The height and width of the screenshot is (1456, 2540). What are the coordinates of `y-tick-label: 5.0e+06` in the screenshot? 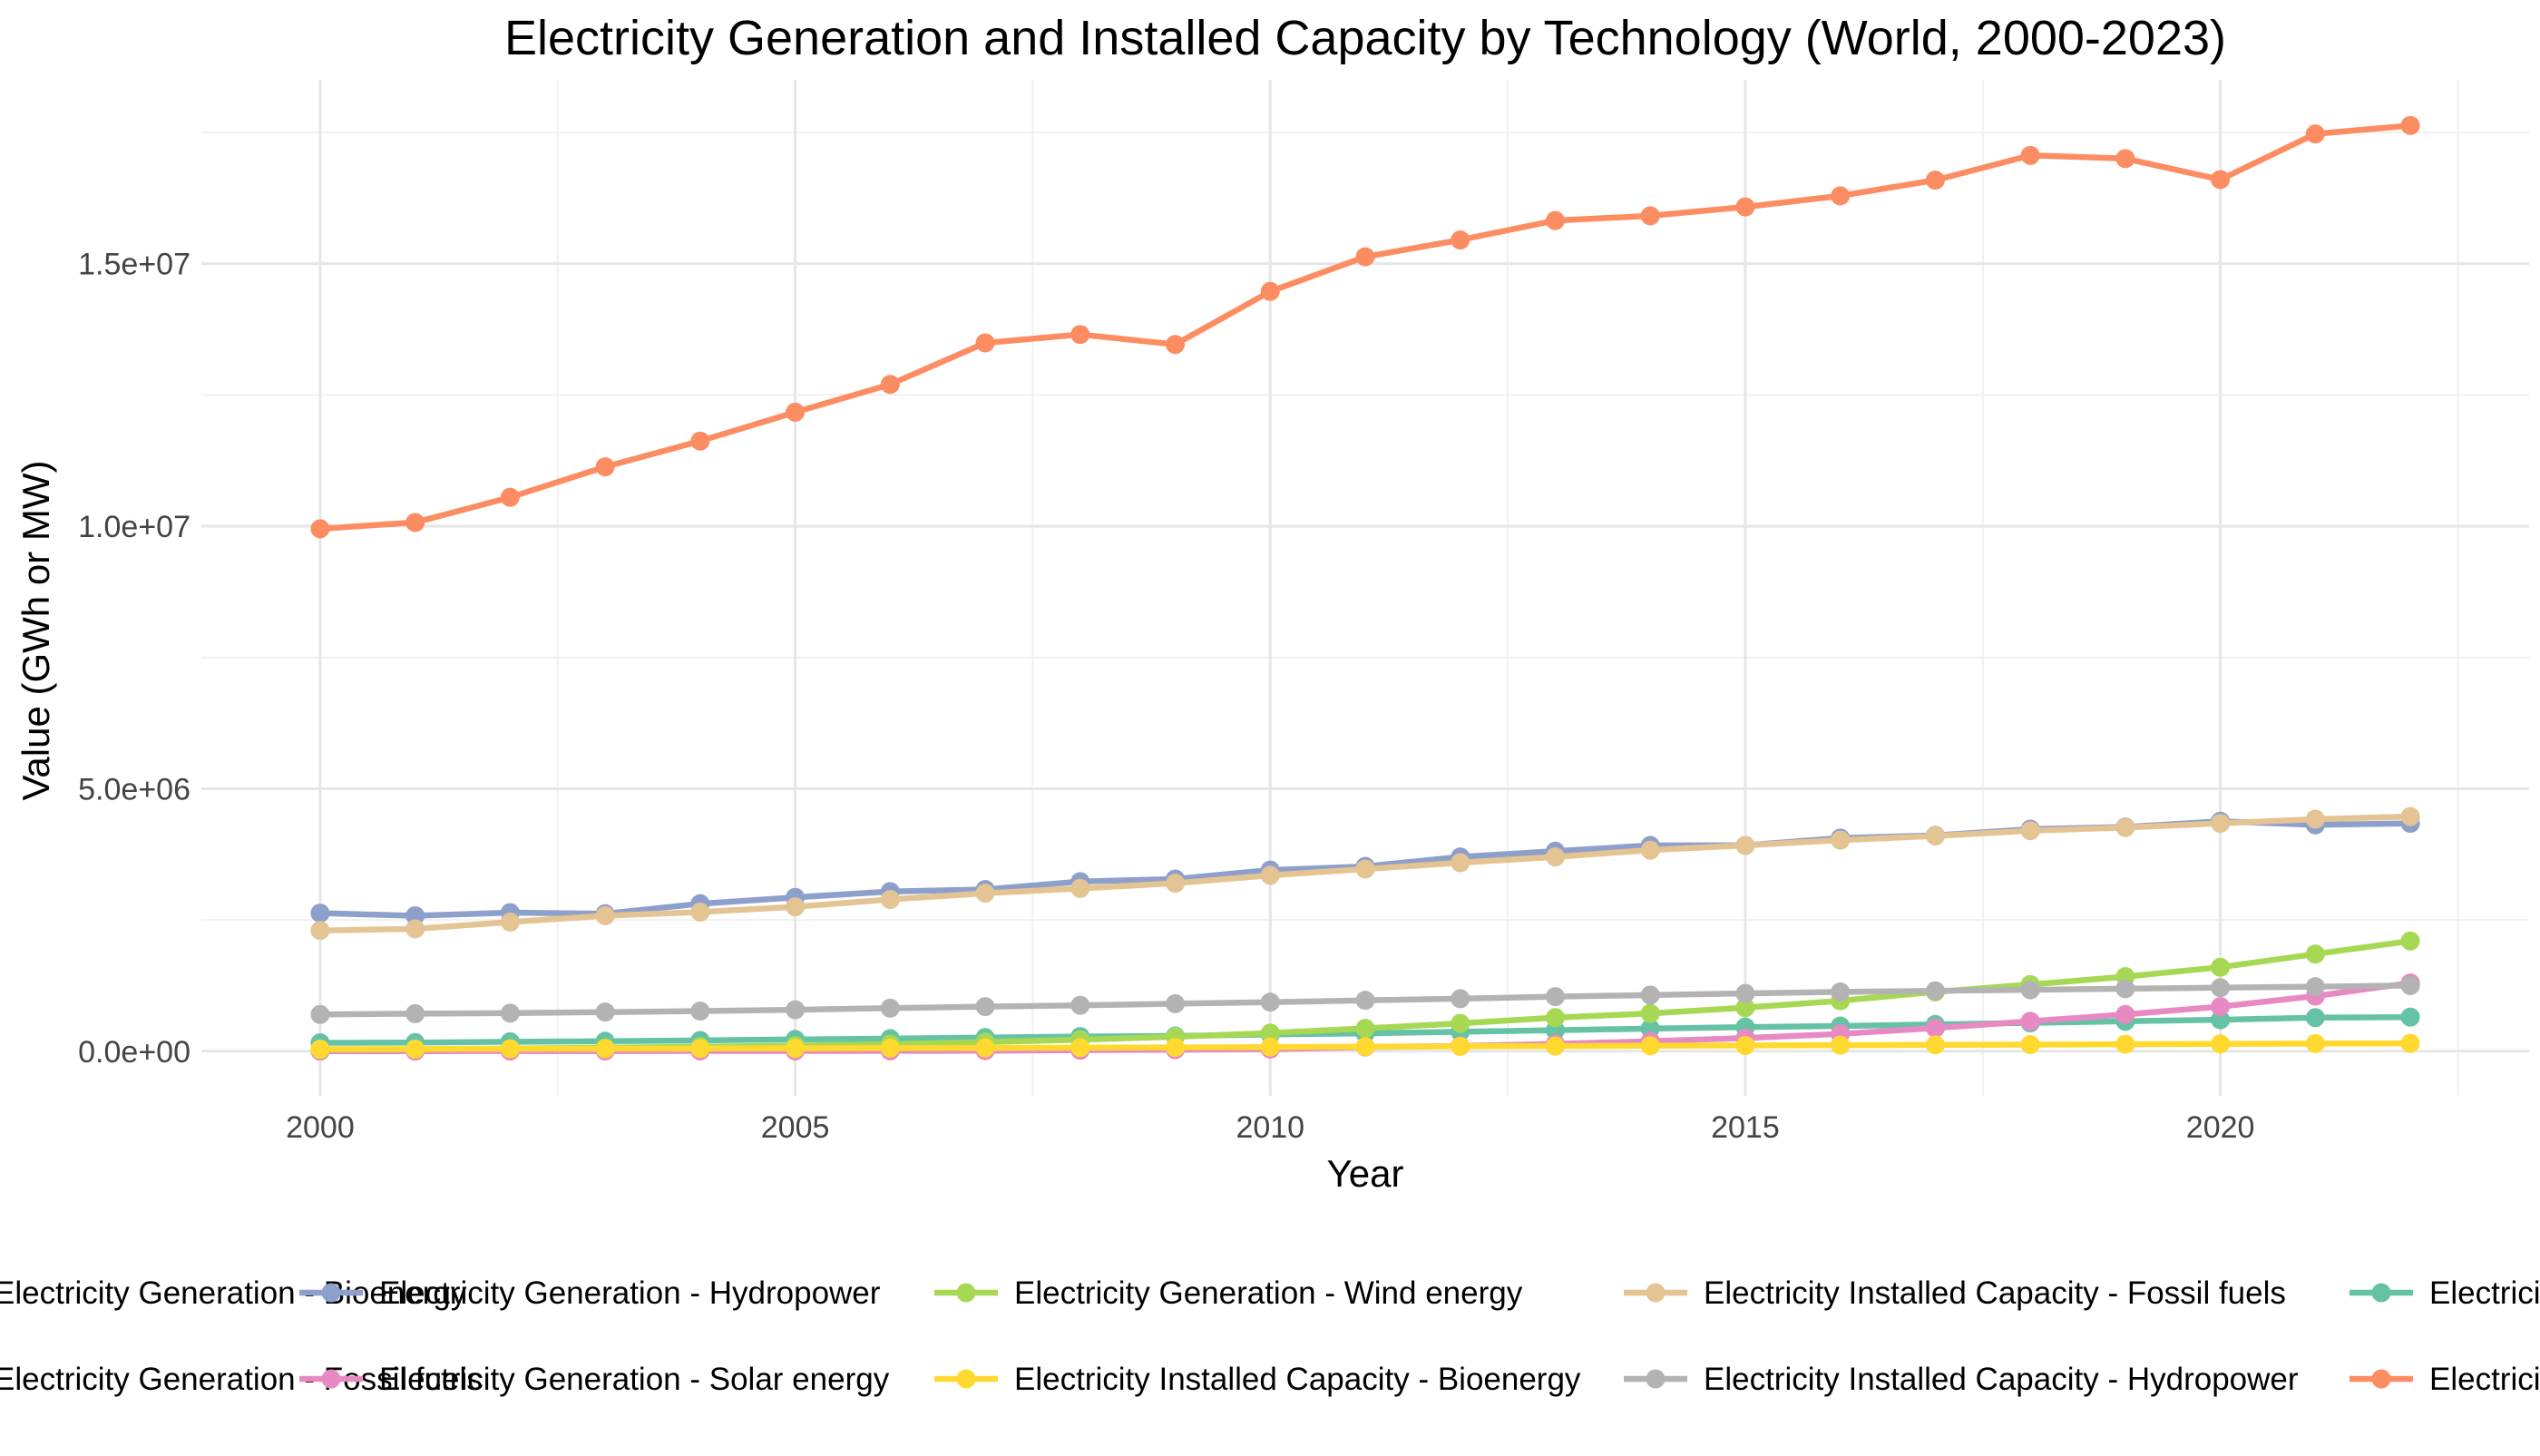 It's located at (134, 789).